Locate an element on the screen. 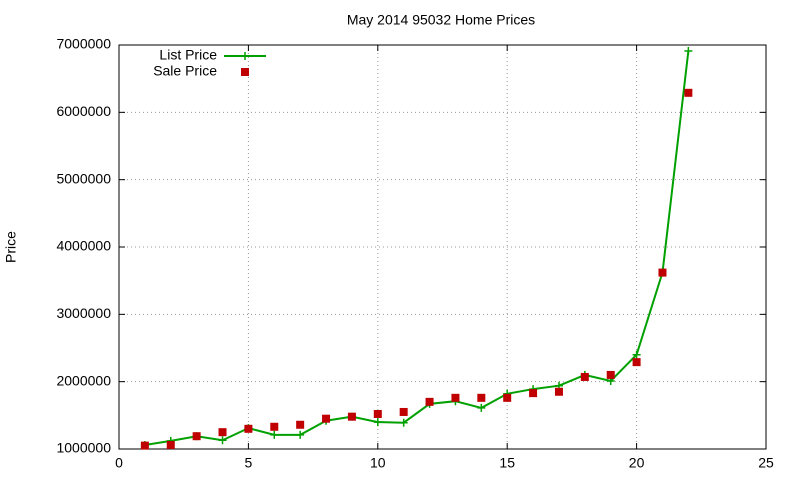 This screenshot has width=800, height=480. y-tick-label: 7000000 is located at coordinates (83, 44).